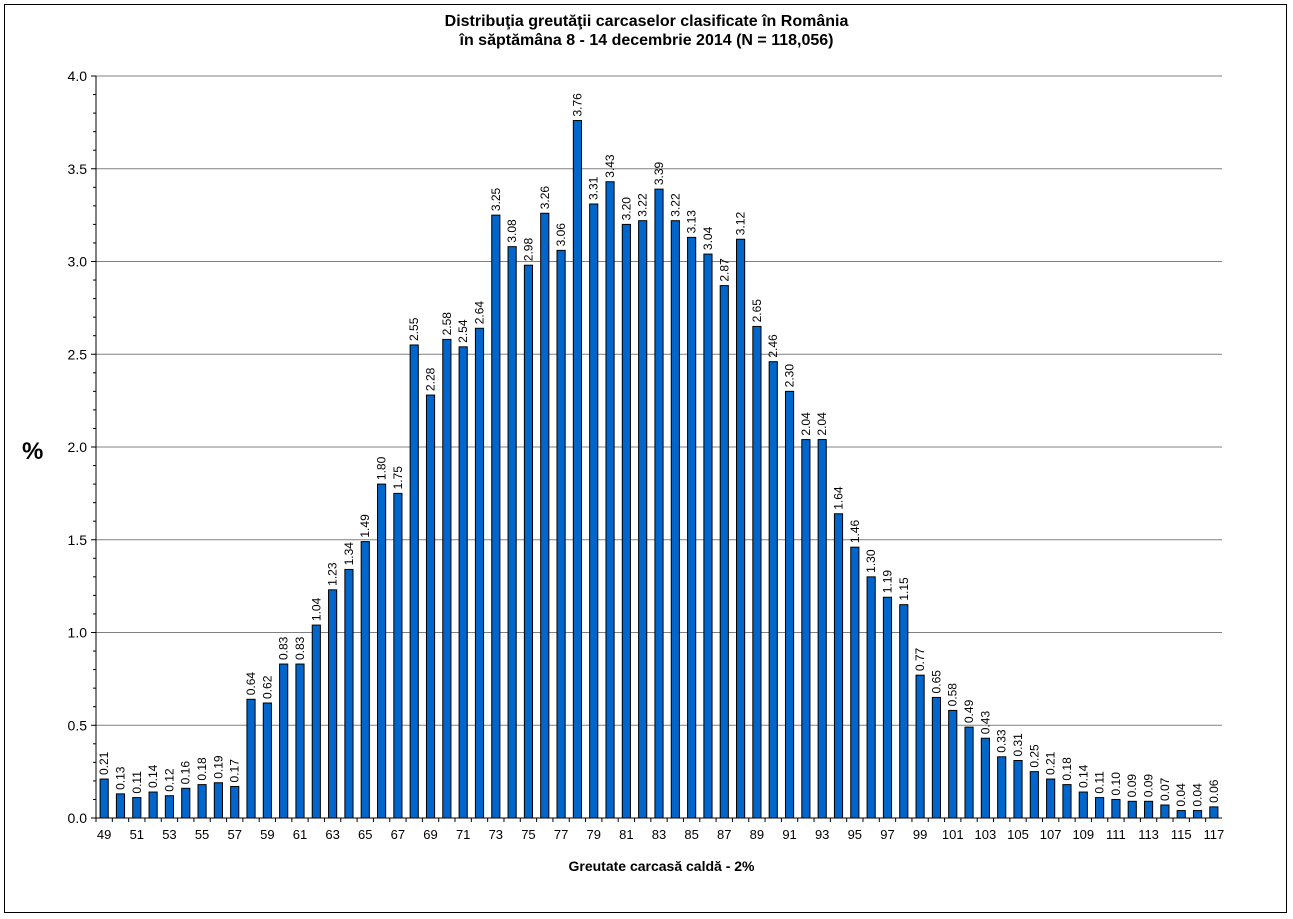 The image size is (1293, 919). What do you see at coordinates (1002, 741) in the screenshot?
I see `data-label: 0.33` at bounding box center [1002, 741].